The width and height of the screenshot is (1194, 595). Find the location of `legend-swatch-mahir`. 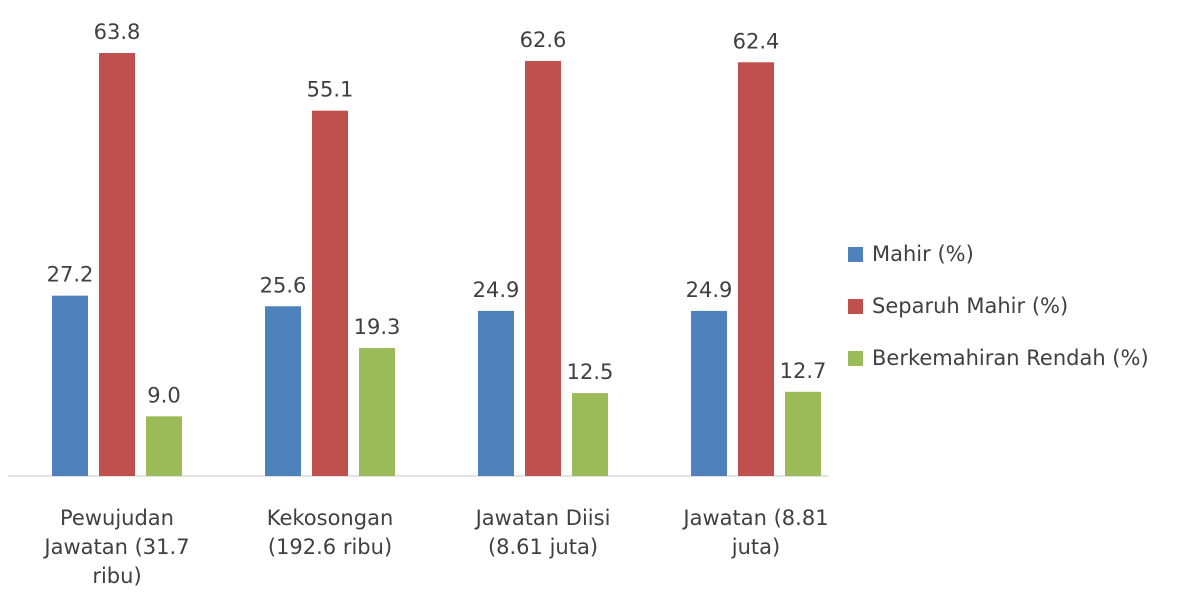

legend-swatch-mahir is located at coordinates (855, 254).